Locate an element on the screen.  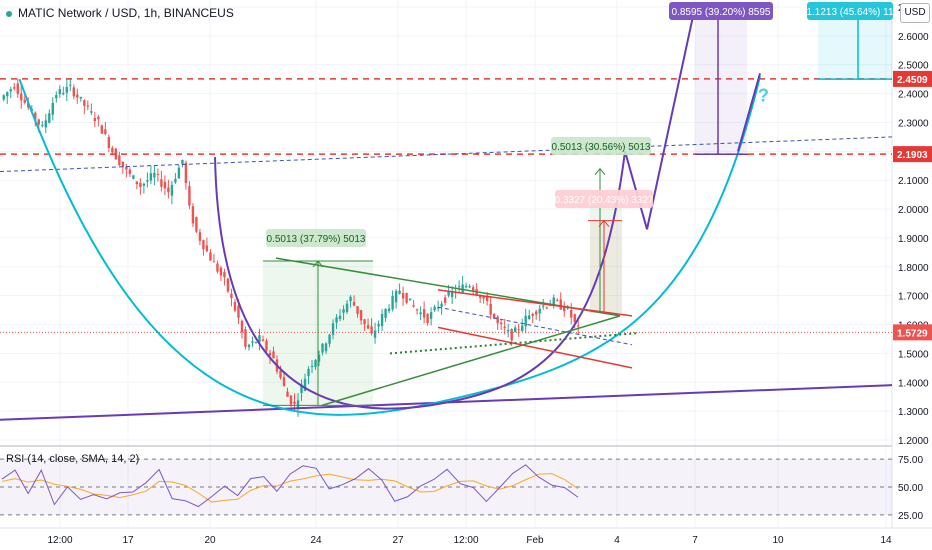
channel-lower is located at coordinates (535, 347).